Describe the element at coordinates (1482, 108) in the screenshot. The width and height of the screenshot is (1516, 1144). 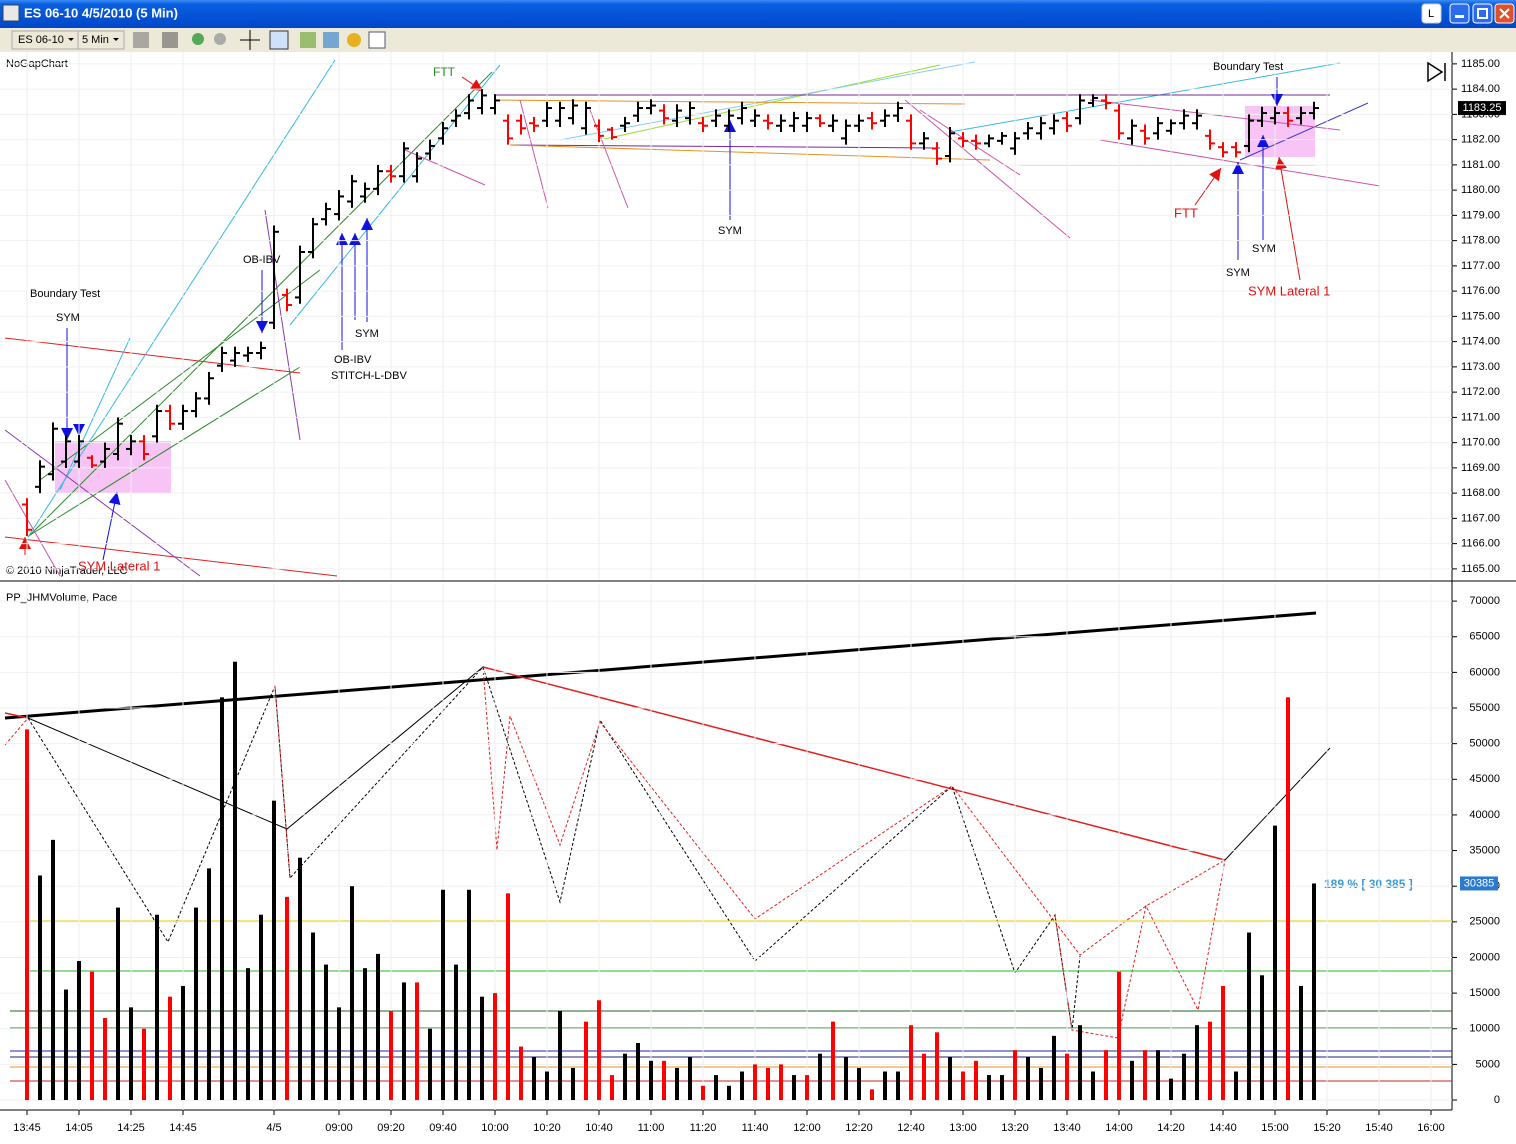
I see `last-price-label: 1183.25` at that location.